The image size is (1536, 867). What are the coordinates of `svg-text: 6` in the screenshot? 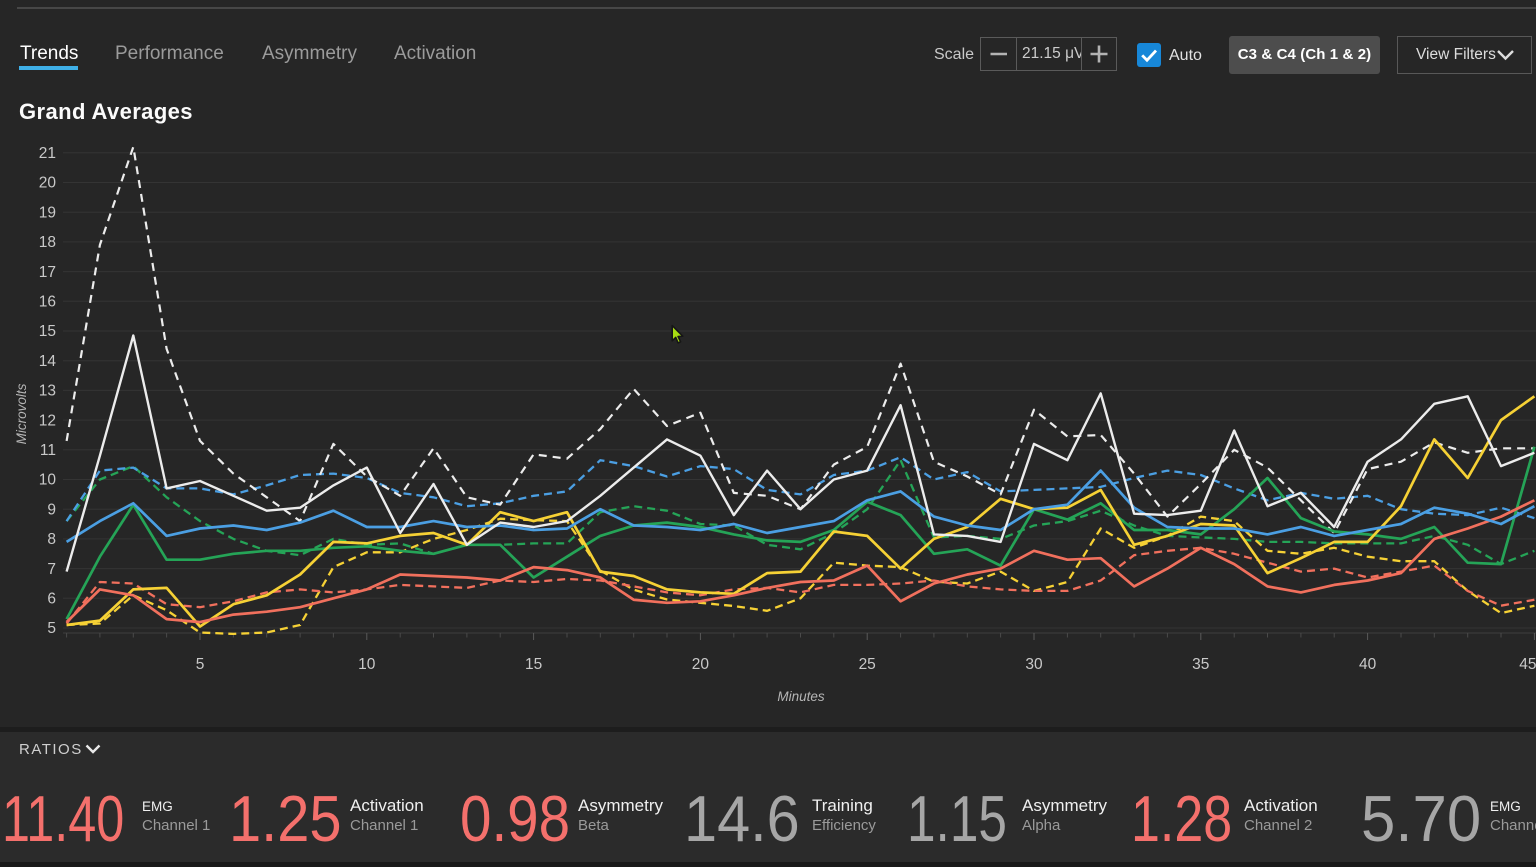 It's located at (51, 599).